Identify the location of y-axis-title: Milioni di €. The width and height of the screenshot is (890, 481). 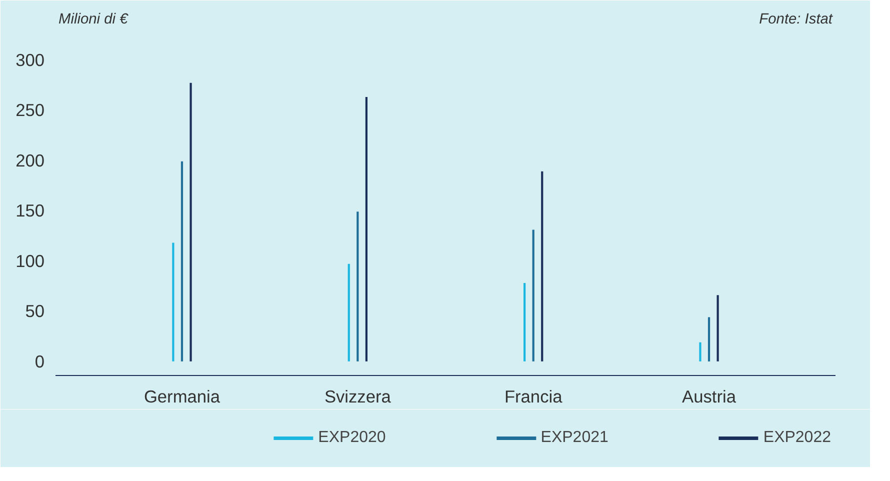
(93, 20).